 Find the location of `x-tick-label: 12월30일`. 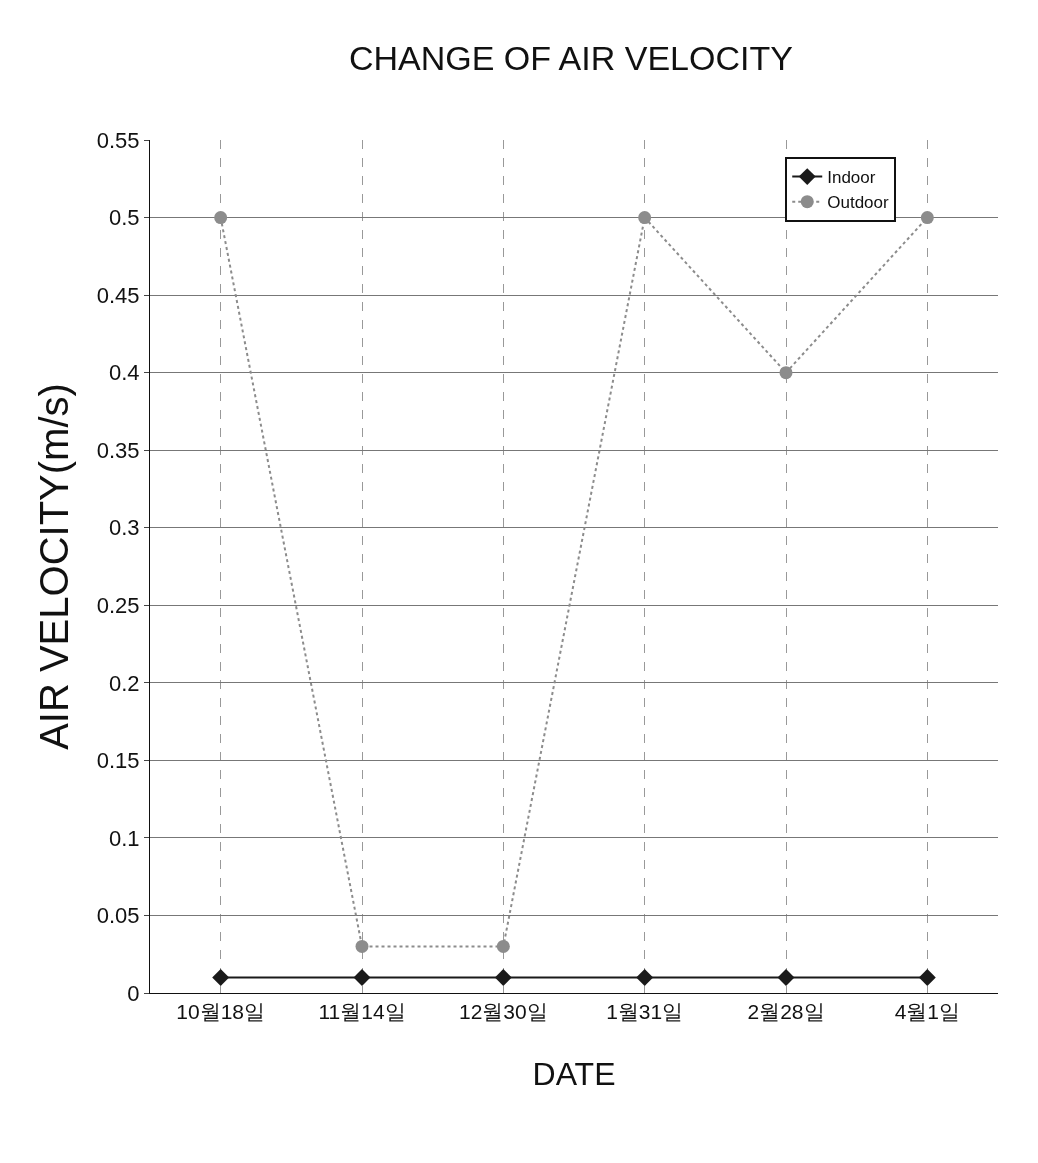

x-tick-label: 12월30일 is located at coordinates (503, 1012).